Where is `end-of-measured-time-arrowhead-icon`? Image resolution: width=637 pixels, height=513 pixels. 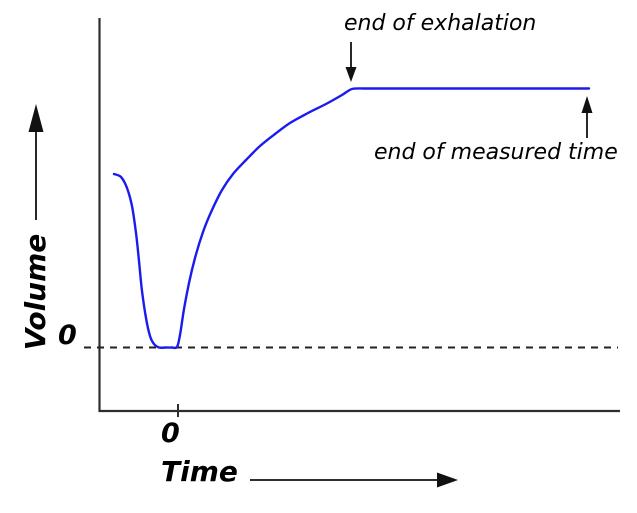
end-of-measured-time-arrowhead-icon is located at coordinates (587, 104).